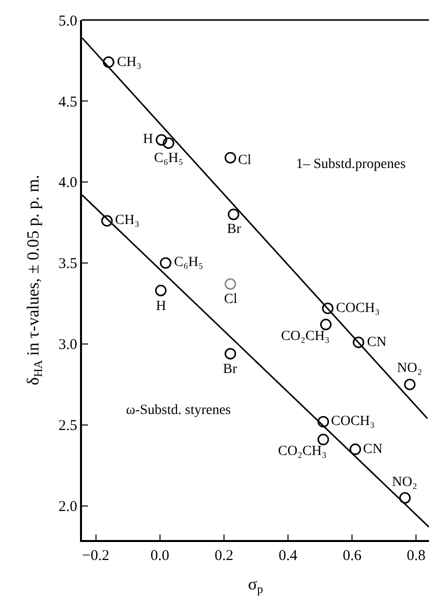  I want to click on annotation: ω-Substd. styrenes, so click(178, 410).